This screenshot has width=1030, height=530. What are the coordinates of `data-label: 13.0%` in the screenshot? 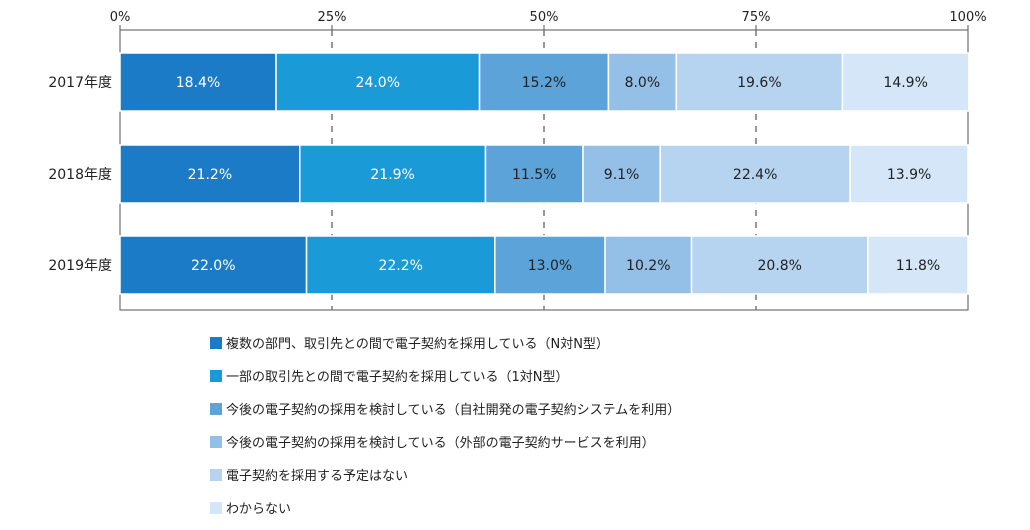 It's located at (550, 266).